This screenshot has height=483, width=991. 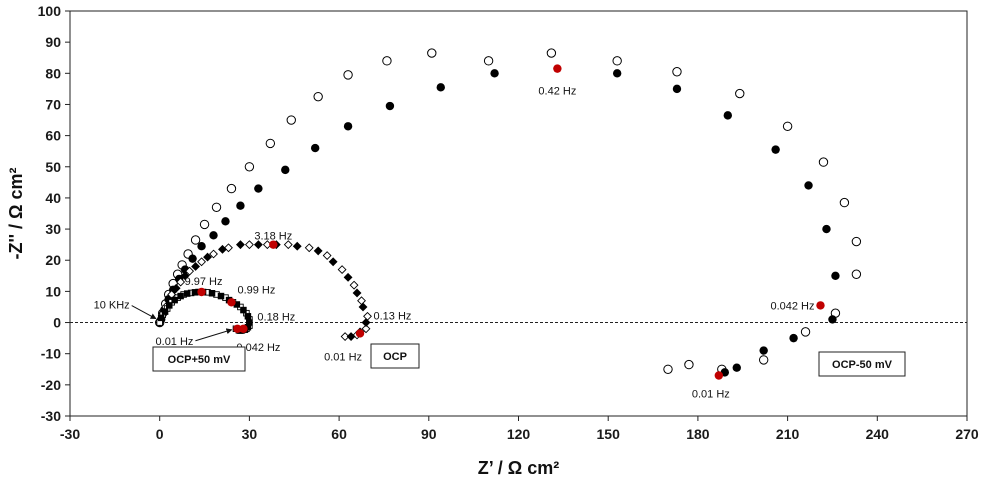 What do you see at coordinates (51, 385) in the screenshot?
I see `y-tick-label: -20` at bounding box center [51, 385].